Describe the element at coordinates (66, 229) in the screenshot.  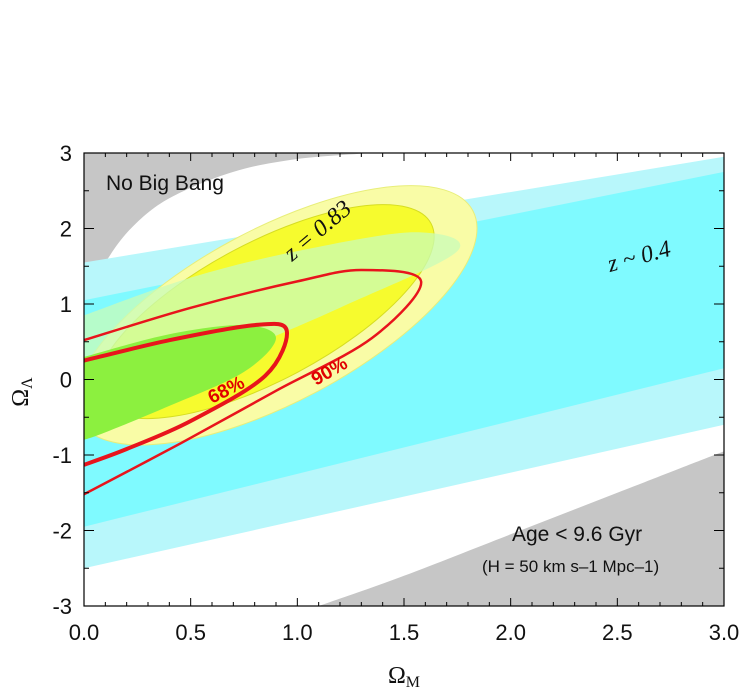
I see `y-tick-label: 2` at that location.